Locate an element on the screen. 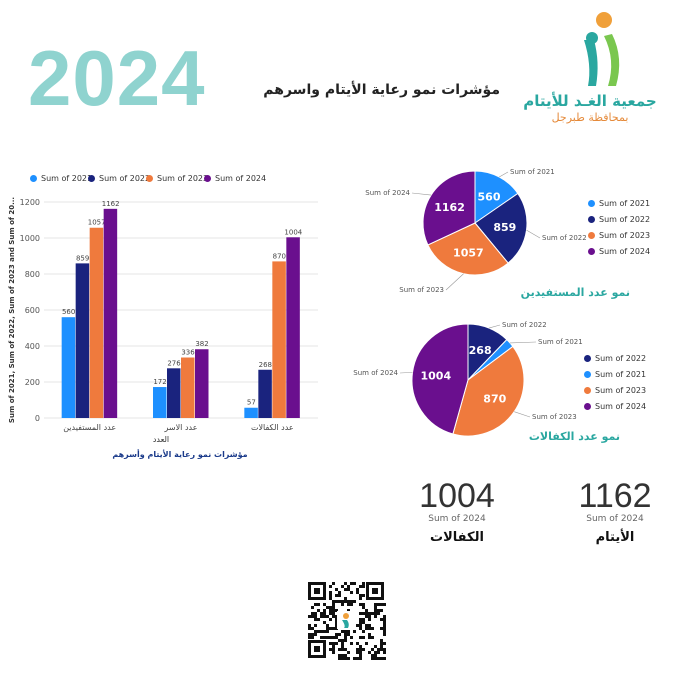  year-heading: 2024 is located at coordinates (117, 78).